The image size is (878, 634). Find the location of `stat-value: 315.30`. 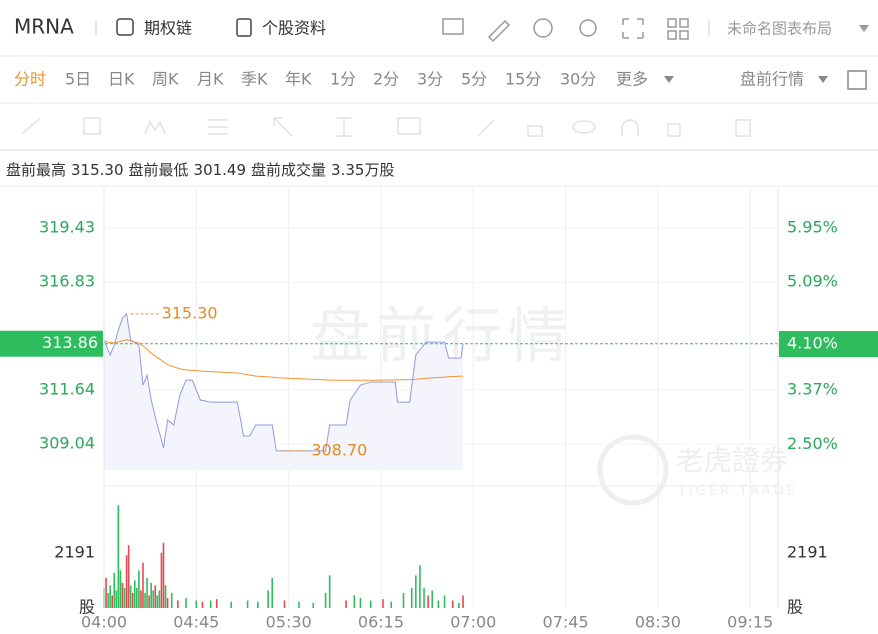

stat-value: 315.30 is located at coordinates (97, 170).